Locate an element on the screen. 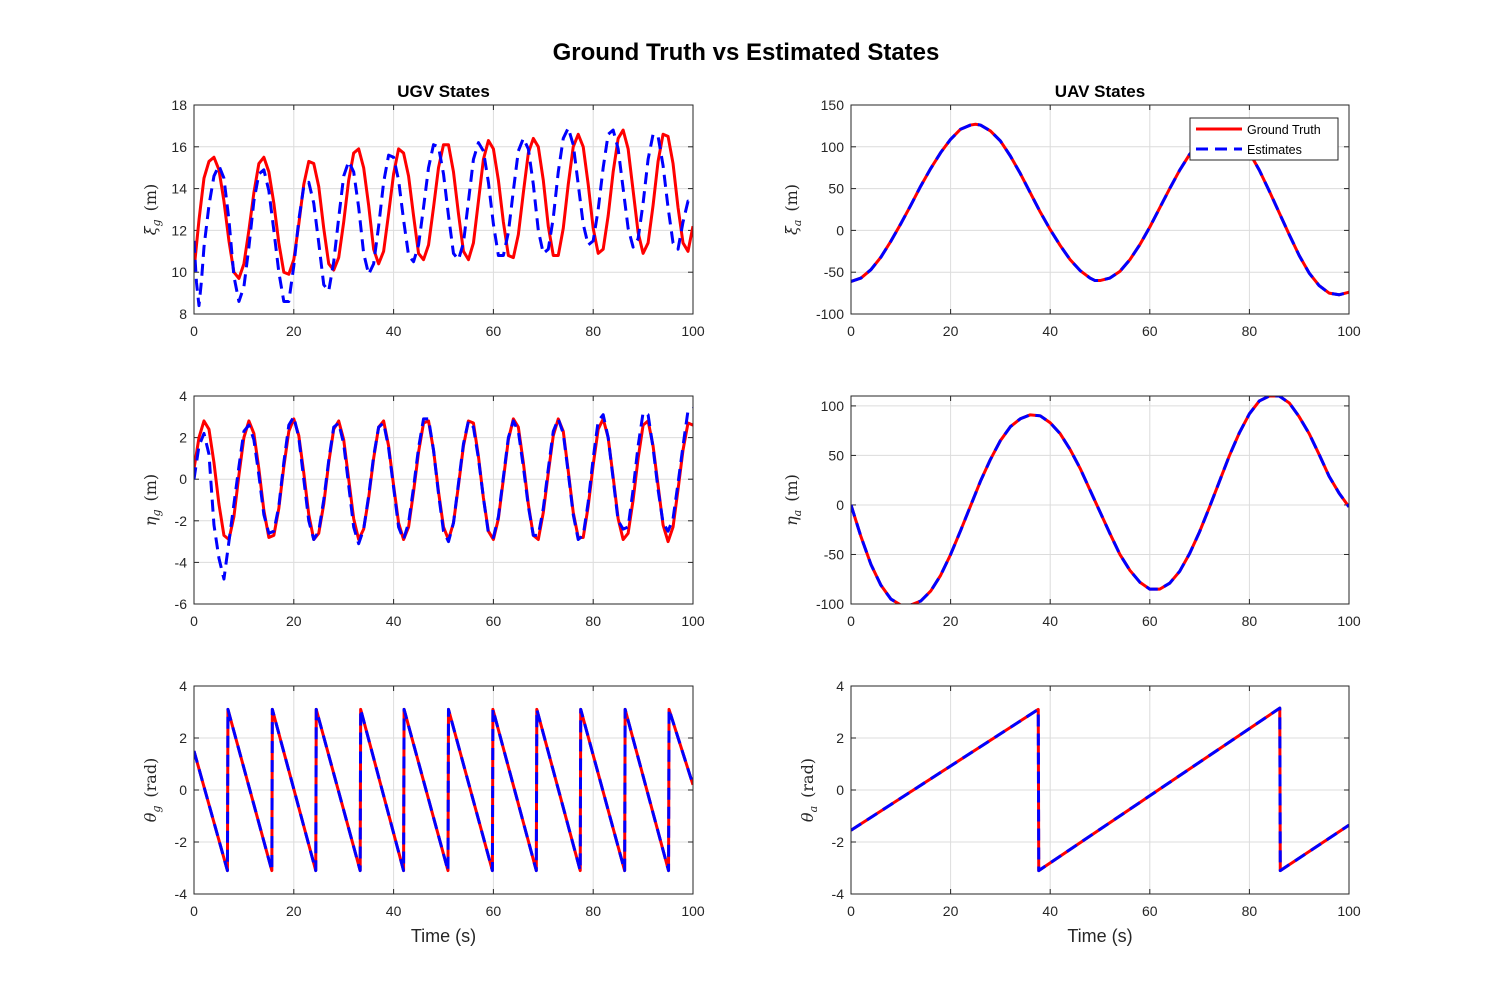 Image resolution: width=1492 pixels, height=1000 pixels. y-tick-label: 150 is located at coordinates (833, 105).